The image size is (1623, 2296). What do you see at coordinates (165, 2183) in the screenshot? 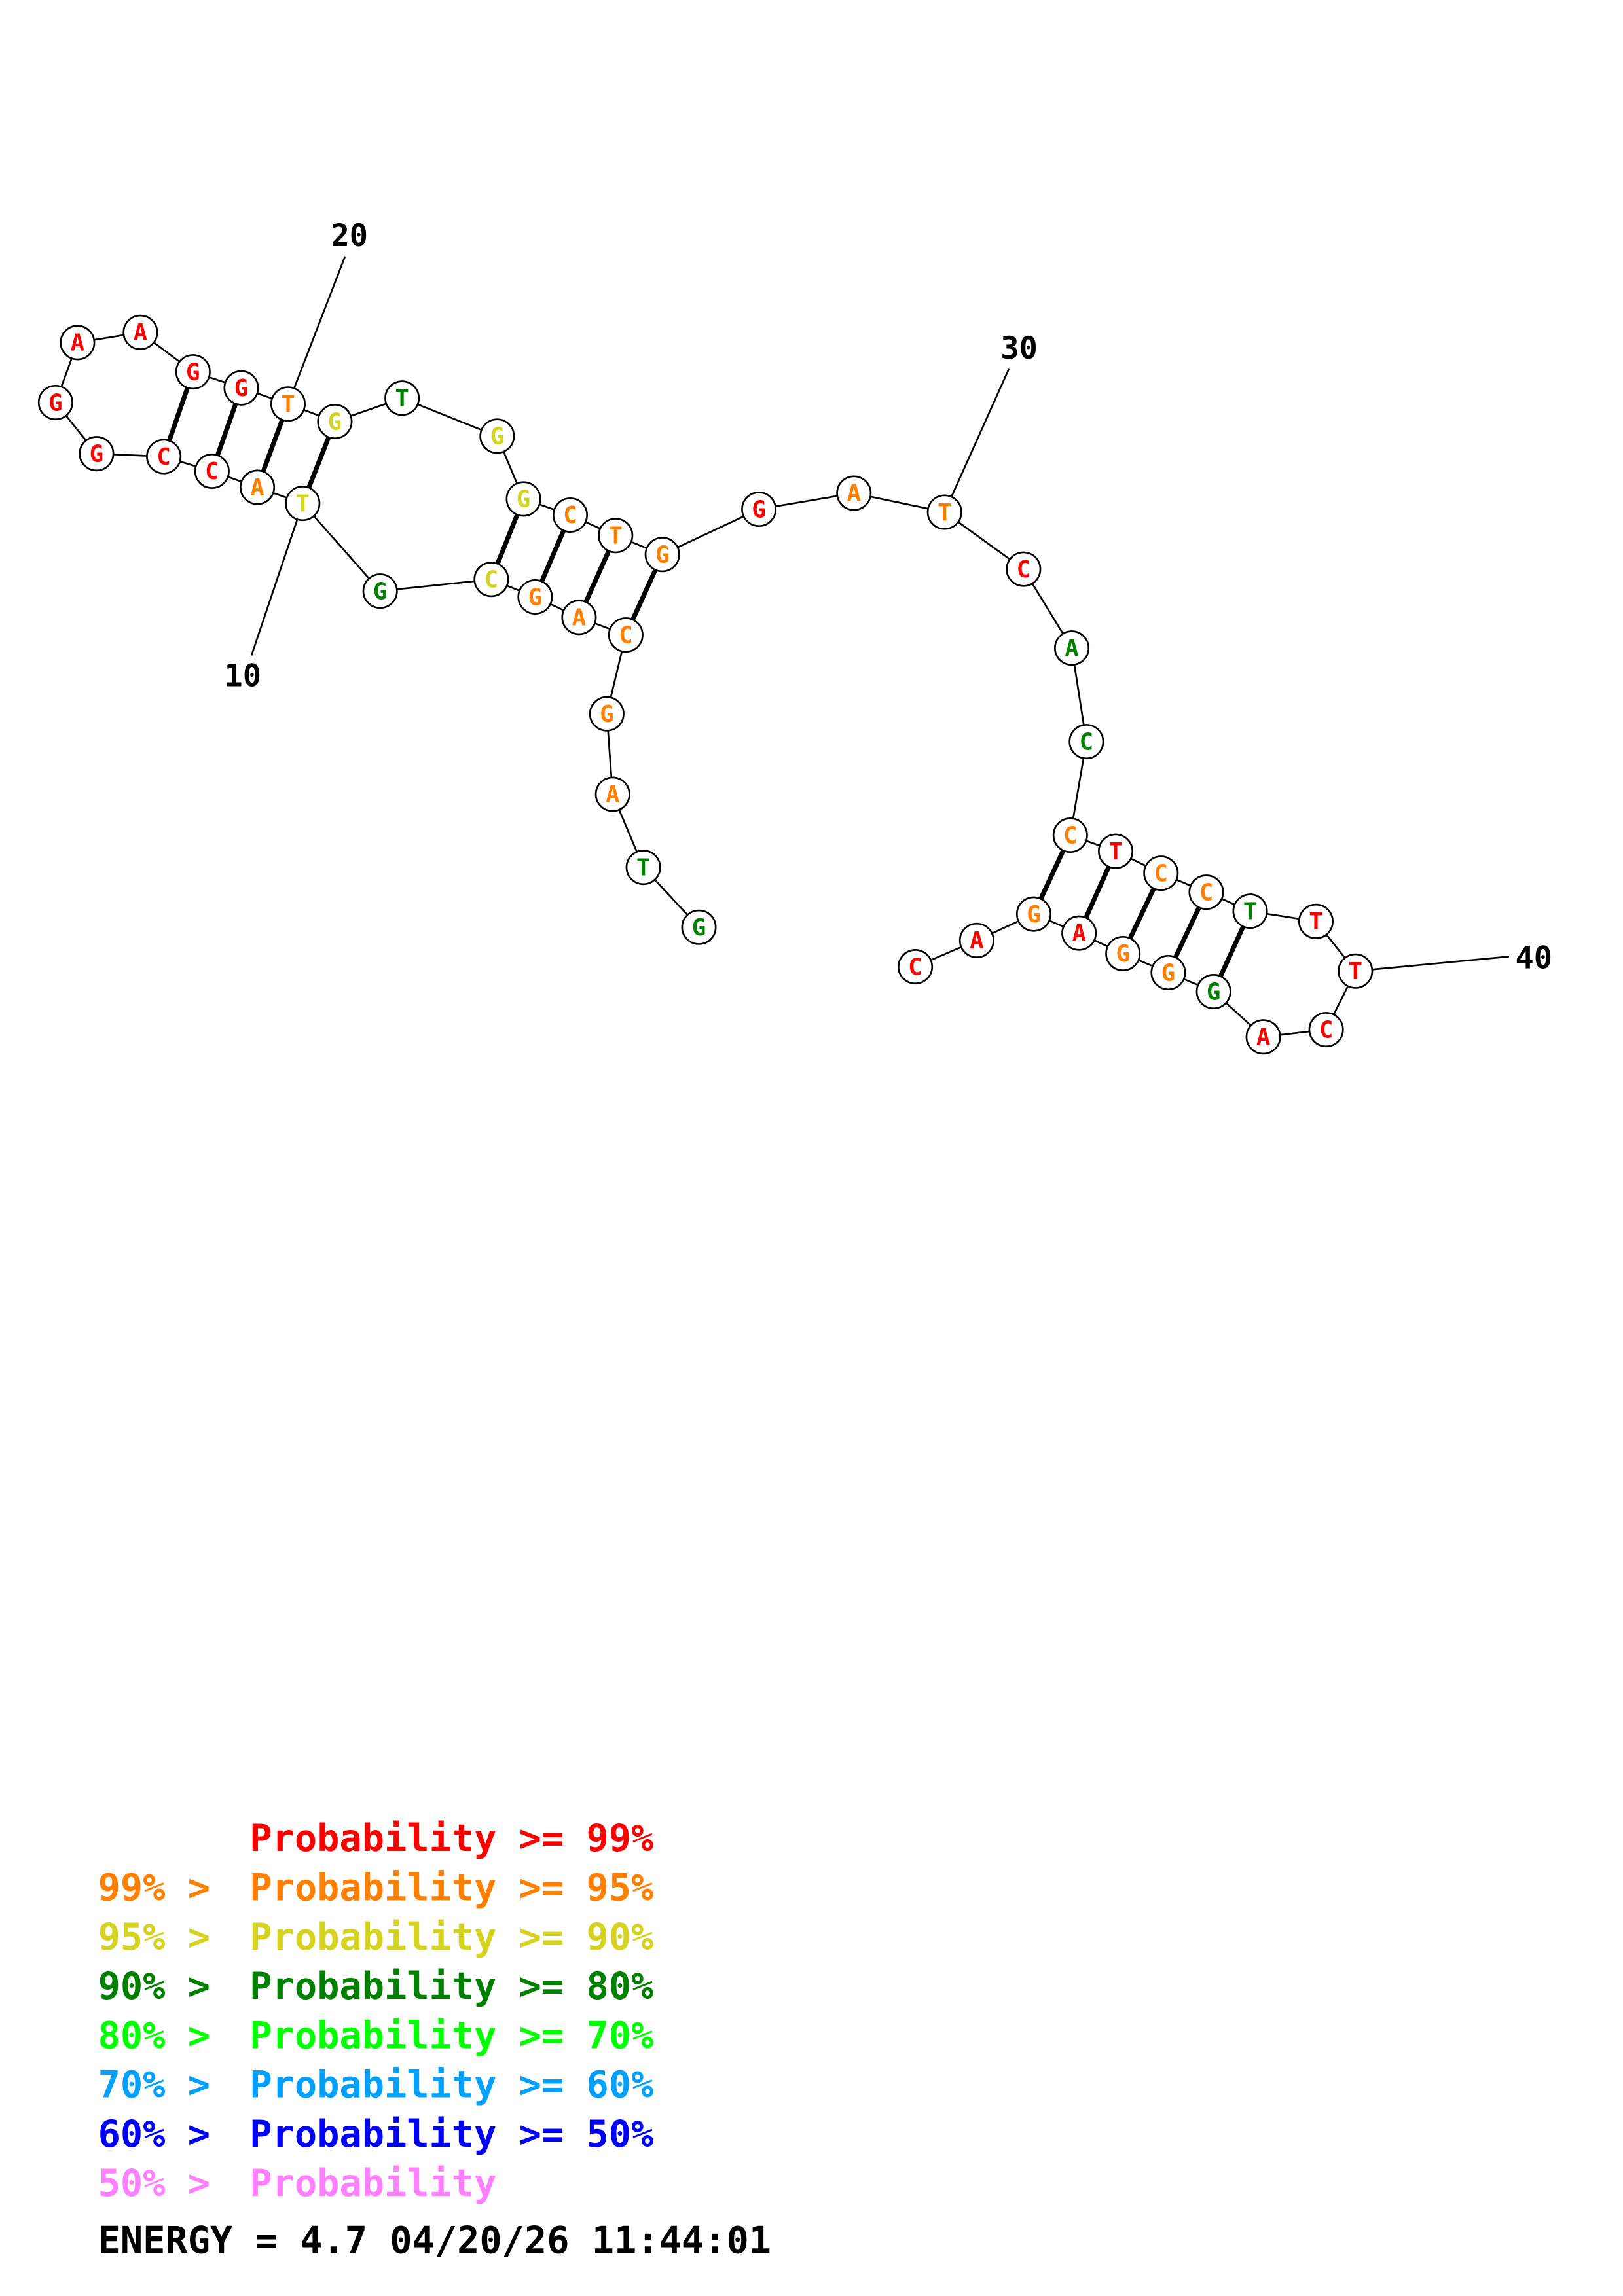
I see `legend-prefix: 50% >` at bounding box center [165, 2183].